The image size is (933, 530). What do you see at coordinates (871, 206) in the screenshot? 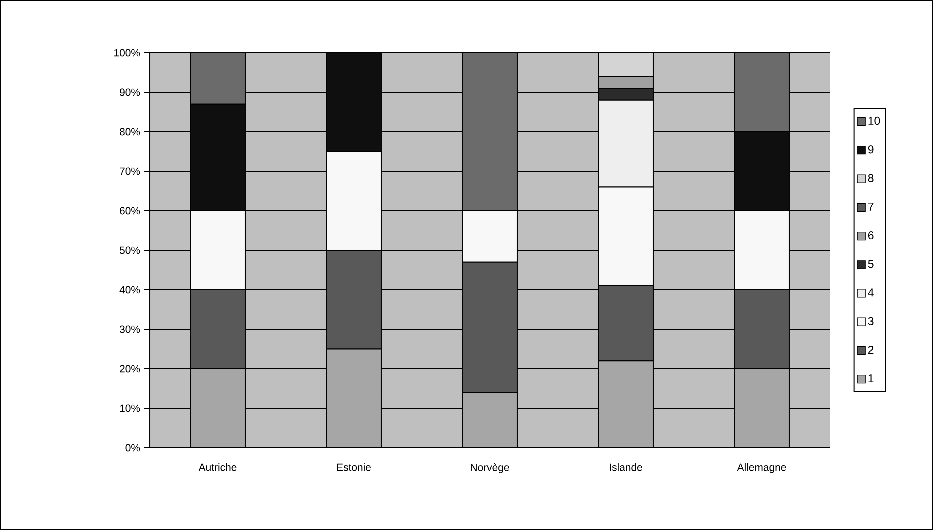
I see `legend-label: 7` at bounding box center [871, 206].